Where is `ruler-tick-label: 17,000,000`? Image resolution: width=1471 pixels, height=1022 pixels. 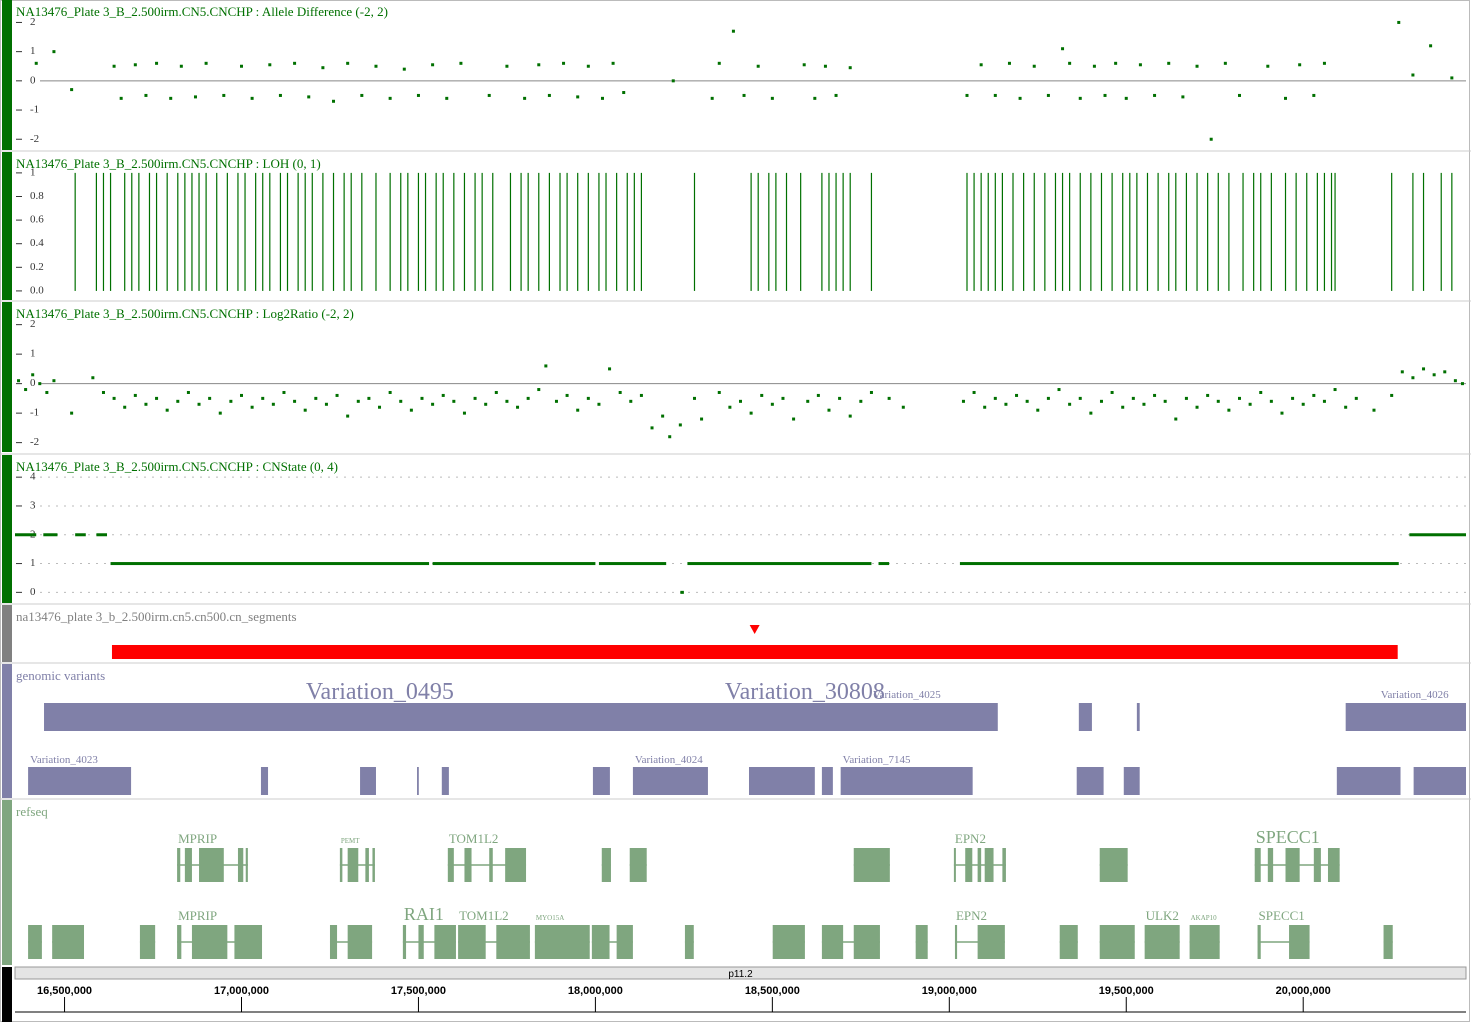 ruler-tick-label: 17,000,000 is located at coordinates (241, 991).